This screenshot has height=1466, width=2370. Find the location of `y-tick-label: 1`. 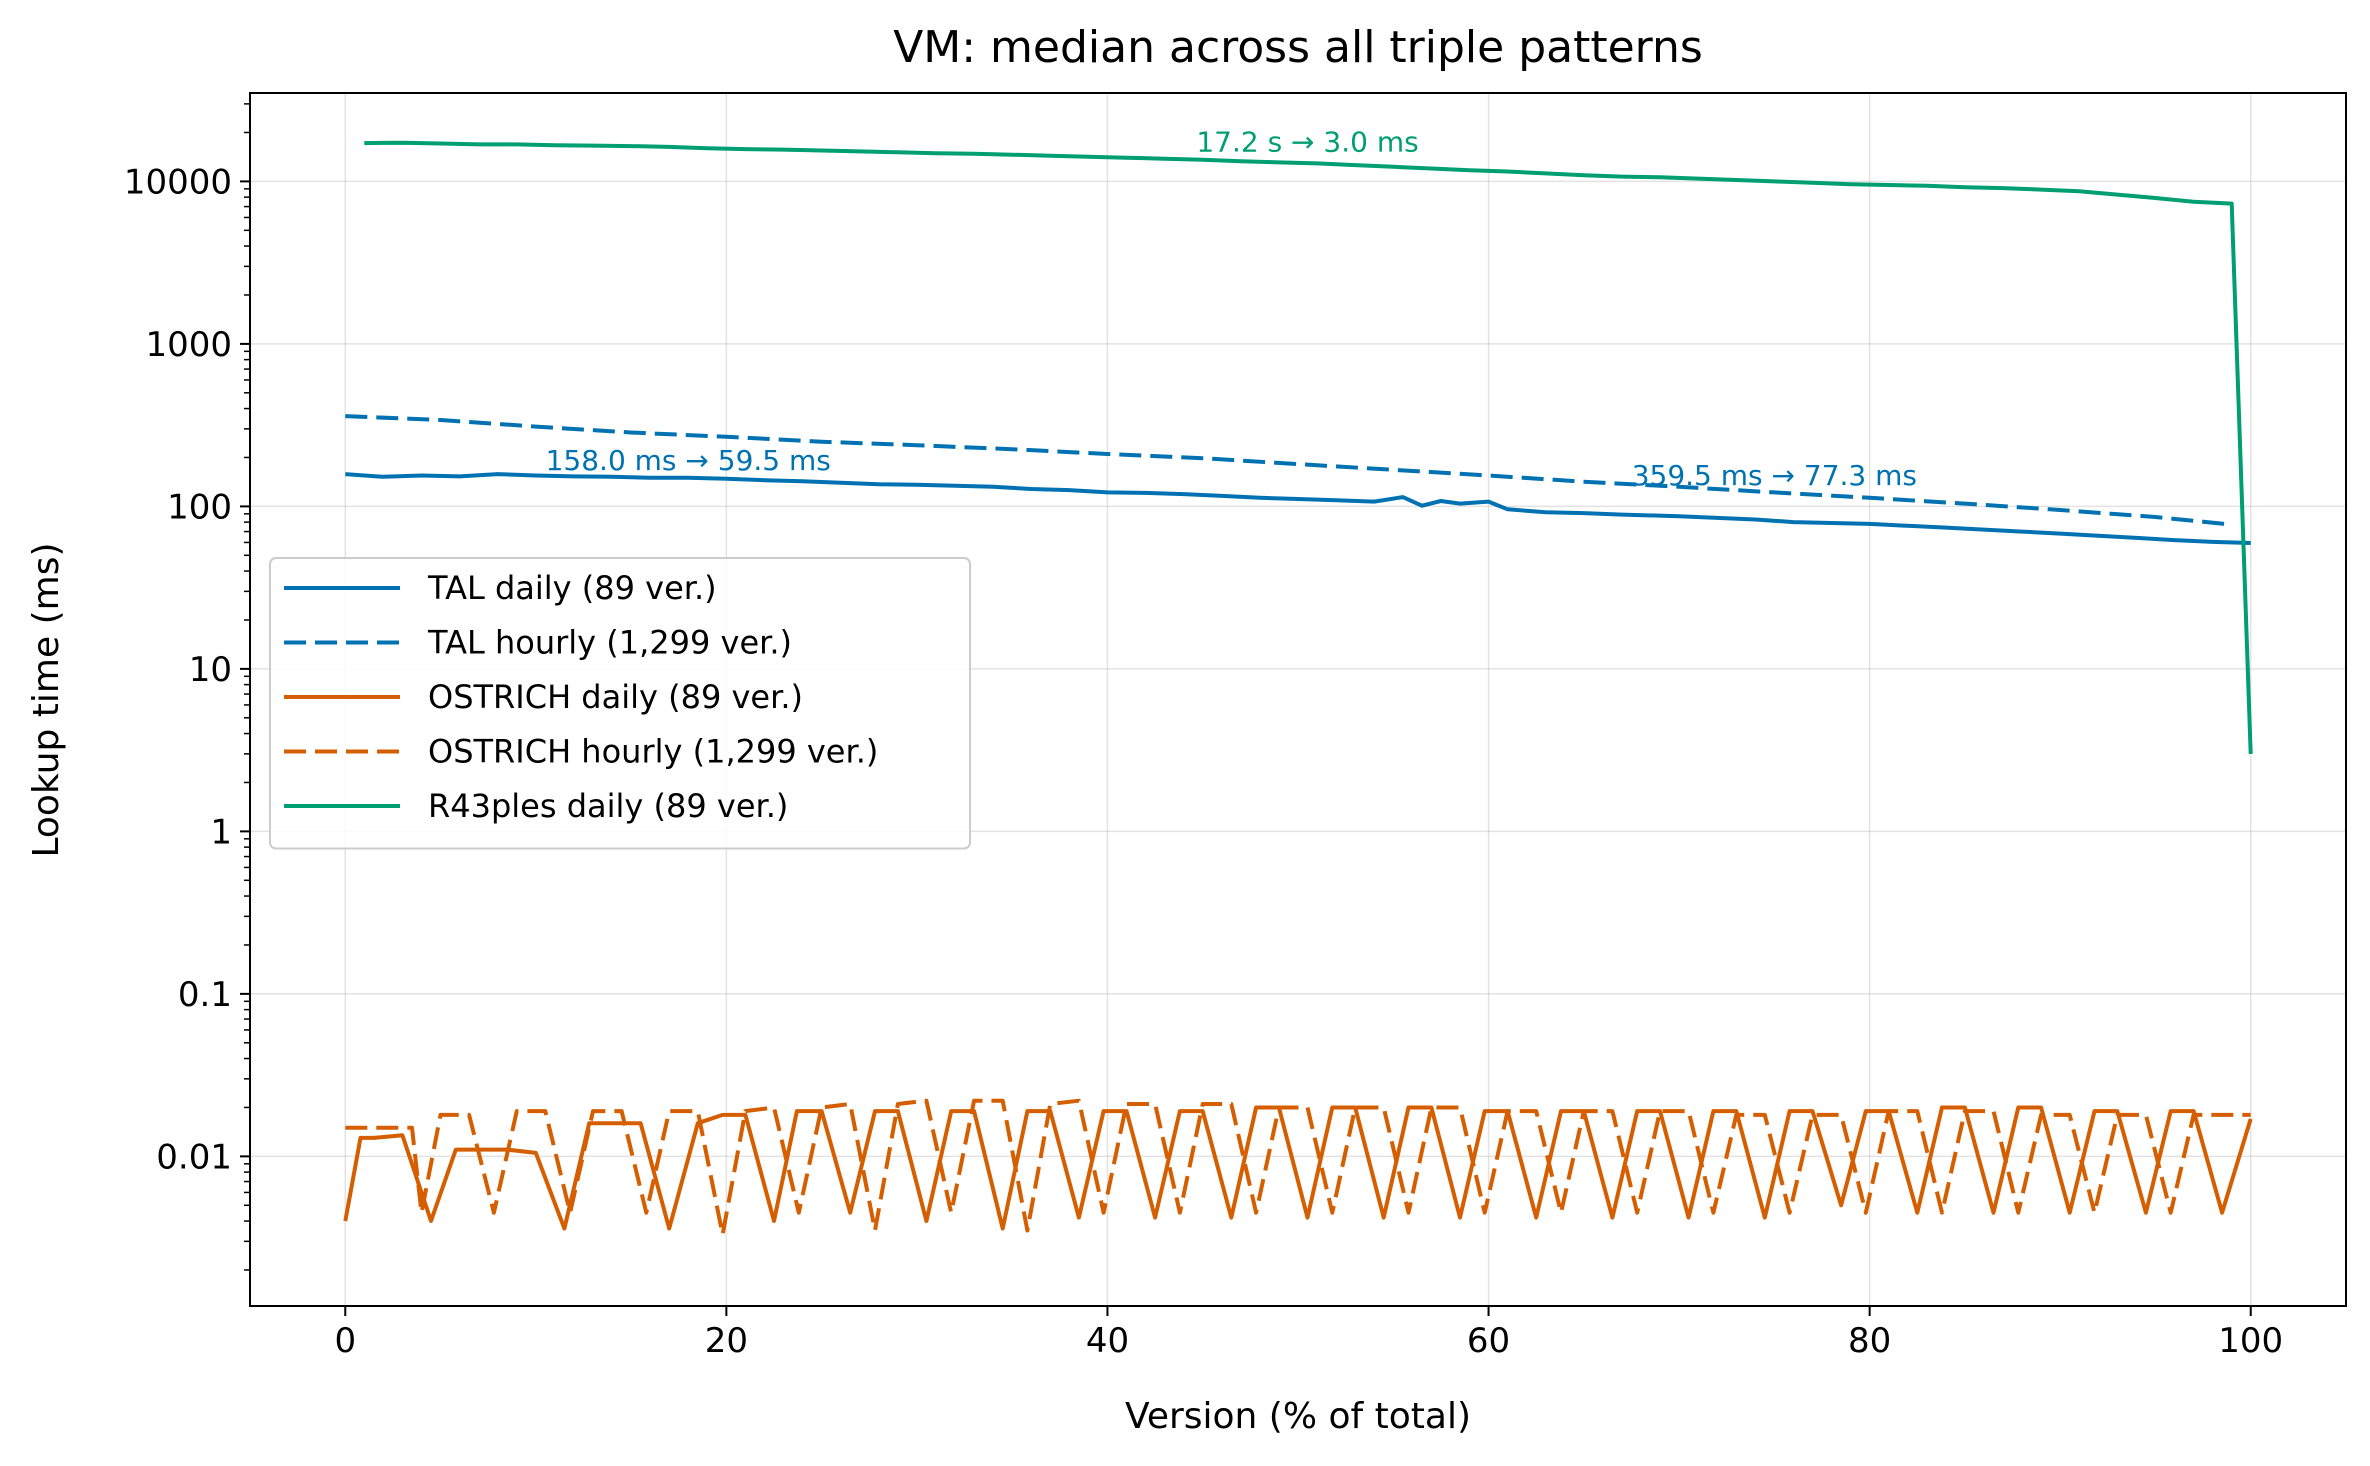

y-tick-label: 1 is located at coordinates (221, 832).